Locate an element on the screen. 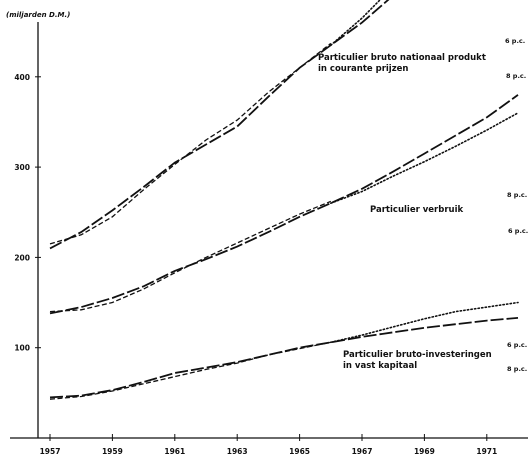 The image size is (532, 460). series-group-label: Particulier verbruik is located at coordinates (416, 210).